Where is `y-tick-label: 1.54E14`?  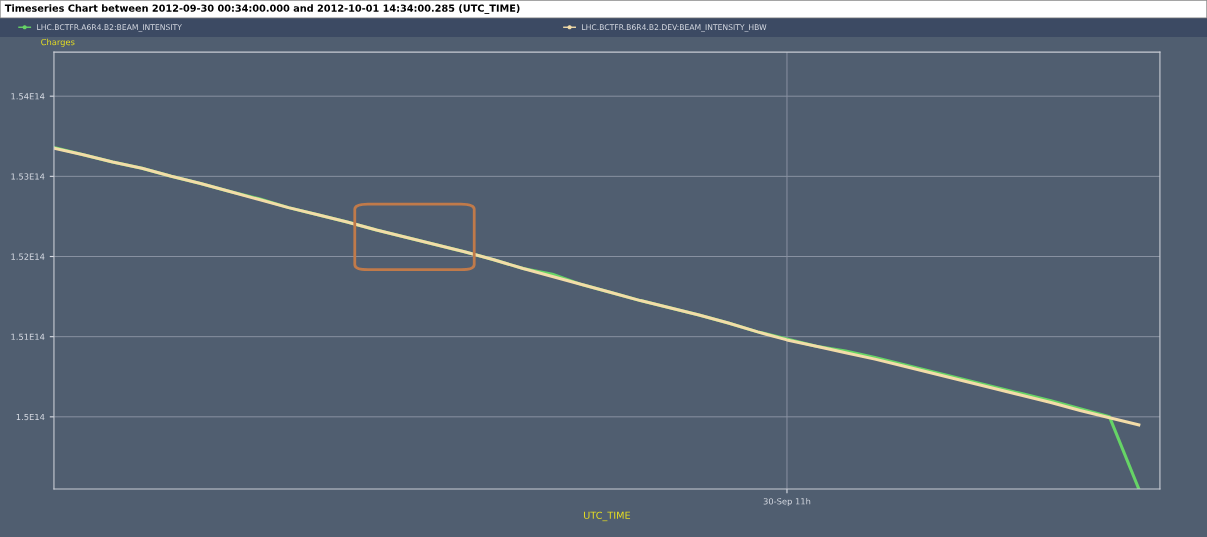
y-tick-label: 1.54E14 is located at coordinates (28, 96).